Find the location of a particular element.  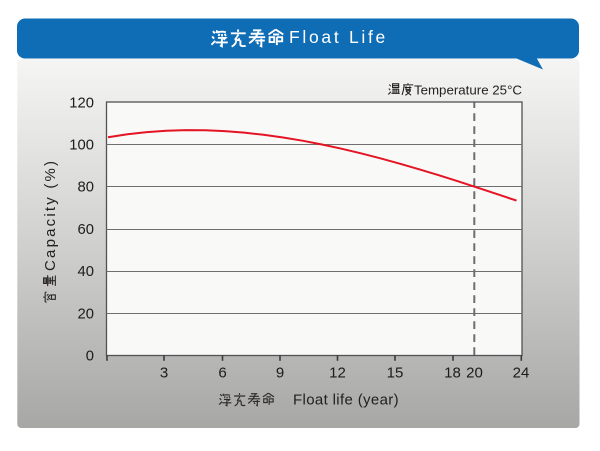

svg-text: 3 is located at coordinates (164, 373).